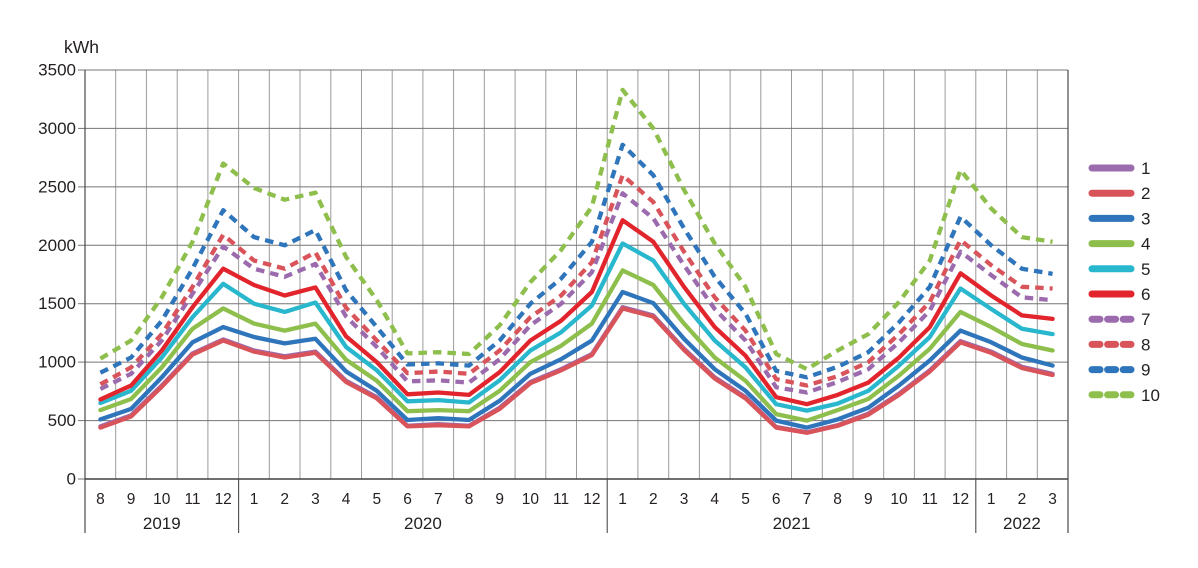 The width and height of the screenshot is (1198, 568). What do you see at coordinates (1145, 269) in the screenshot?
I see `legend-label-5: 5` at bounding box center [1145, 269].